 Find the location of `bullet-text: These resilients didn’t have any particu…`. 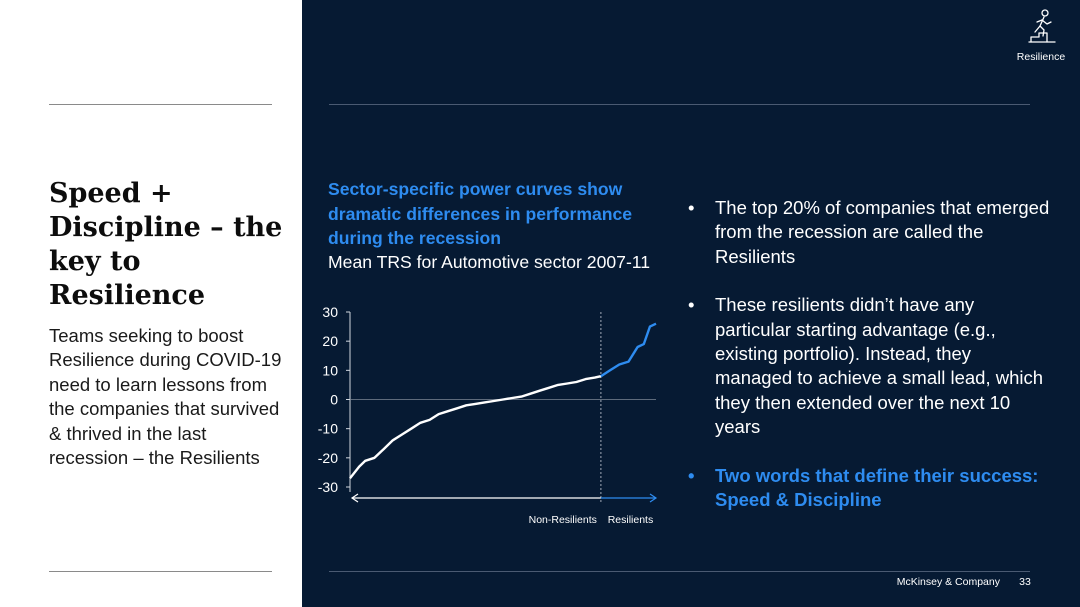

bullet-text: These resilients didn’t have any particu… is located at coordinates (879, 366).